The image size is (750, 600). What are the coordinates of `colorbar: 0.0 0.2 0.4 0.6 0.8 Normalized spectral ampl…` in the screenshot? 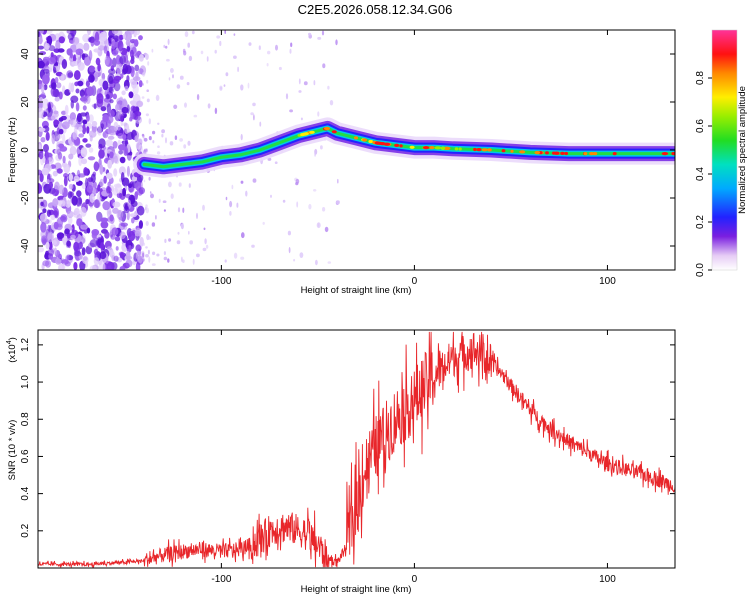 It's located at (721, 153).